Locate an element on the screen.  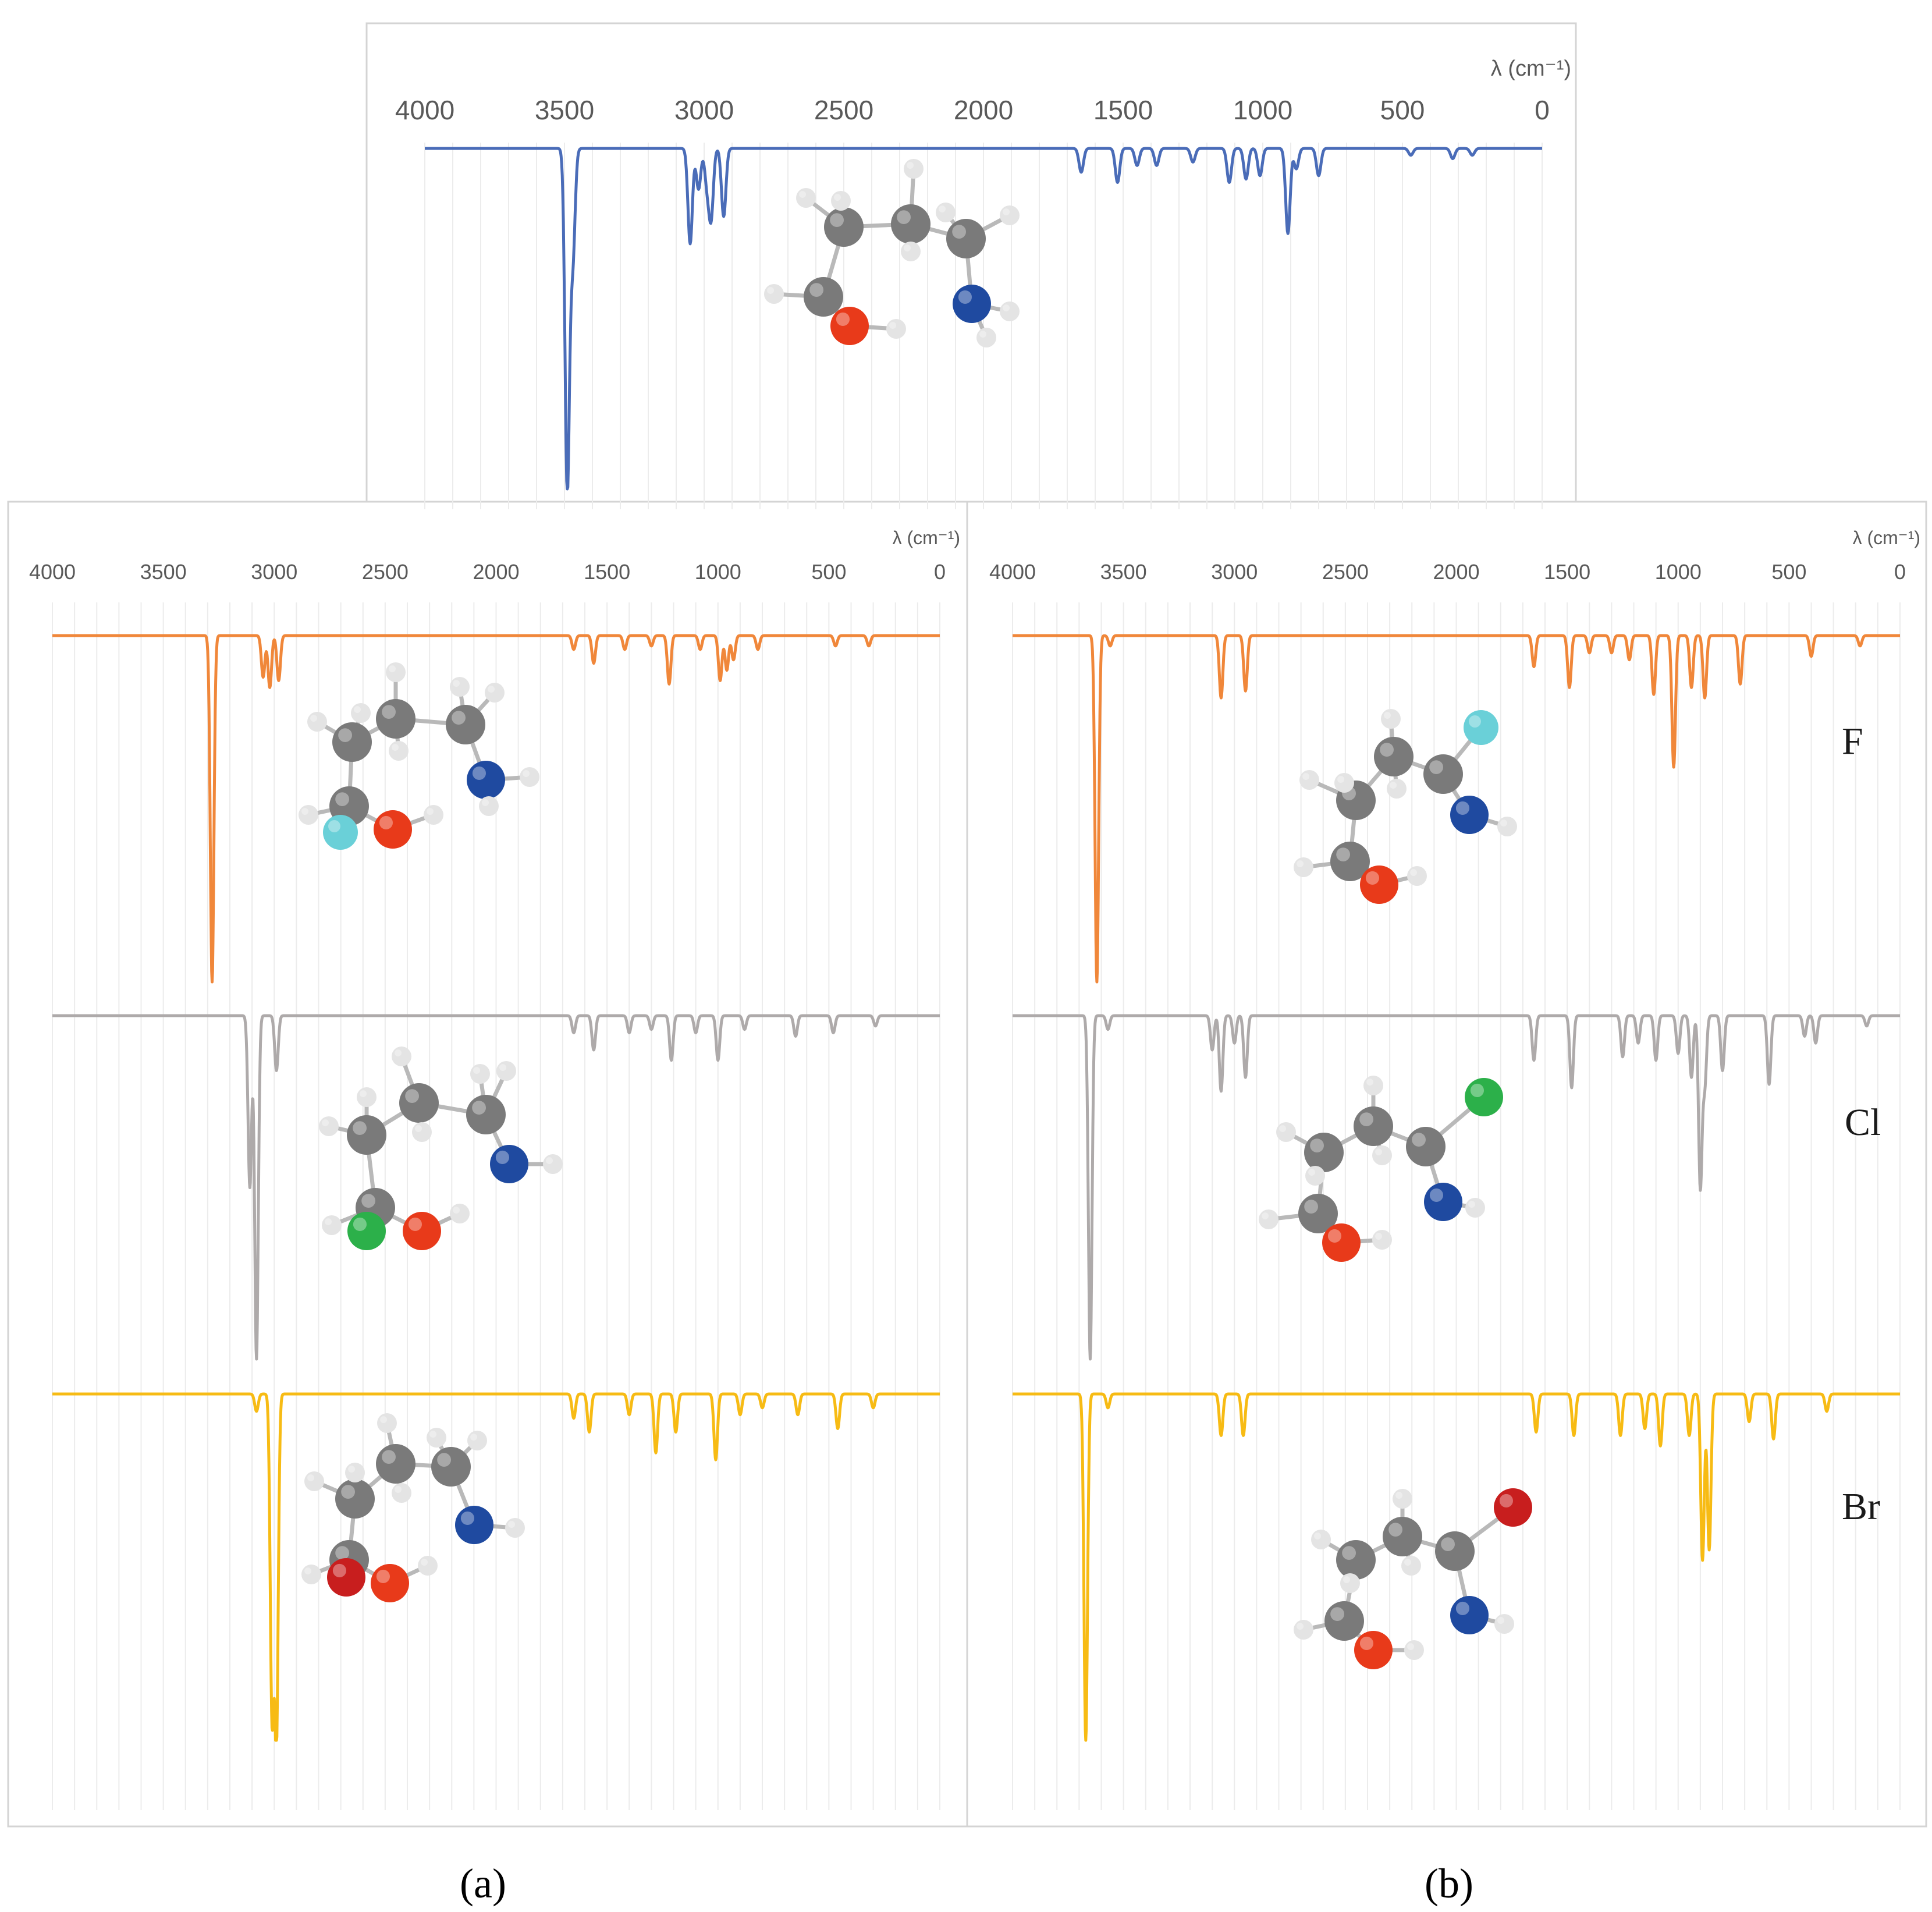
b-tick-label: 0 is located at coordinates (1900, 572).